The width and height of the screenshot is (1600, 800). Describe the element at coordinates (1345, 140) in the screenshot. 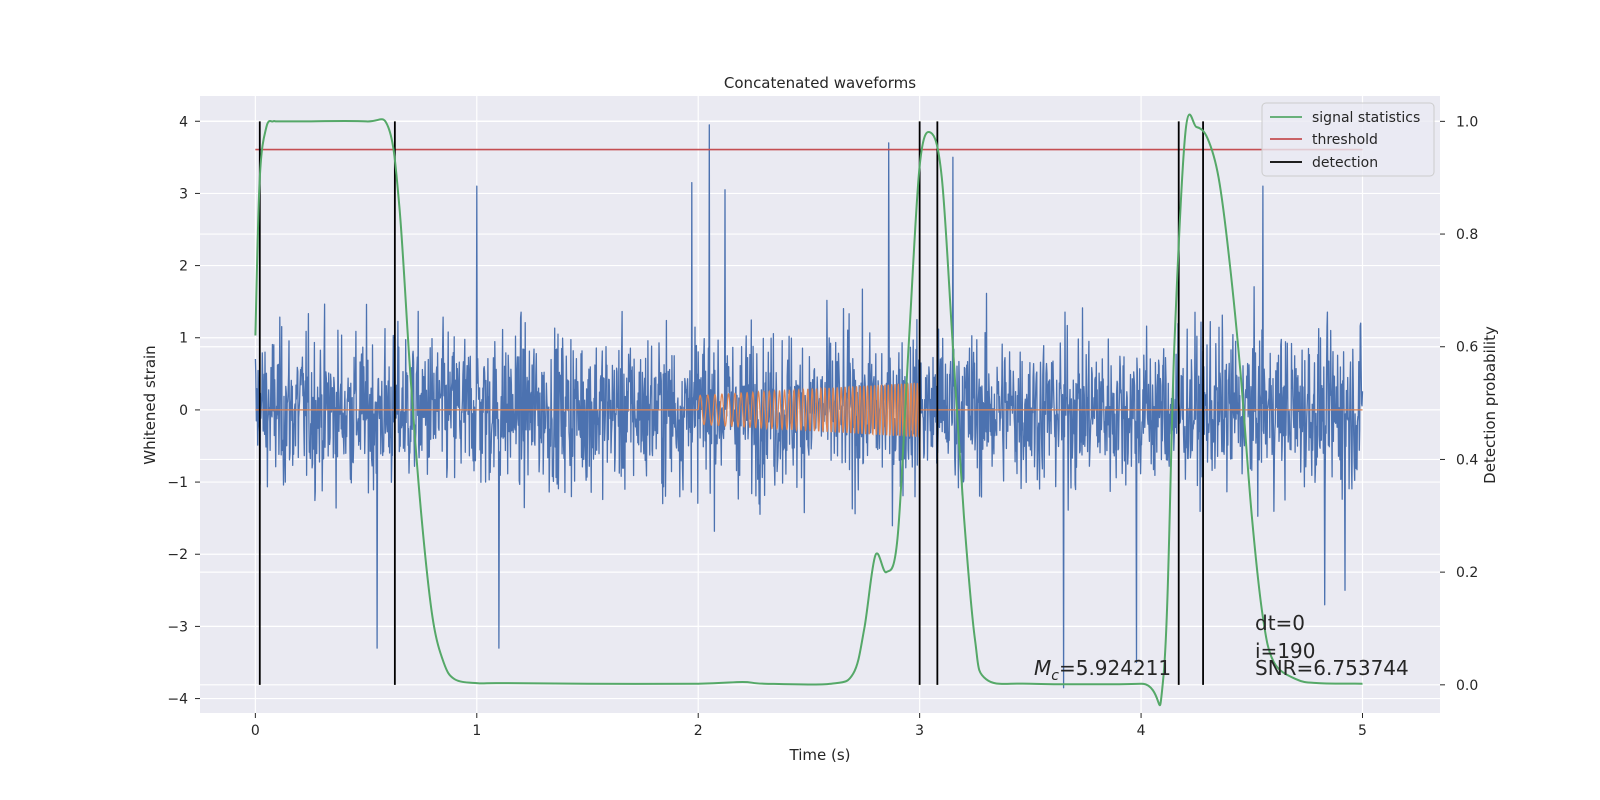

I see `legend-label-threshold: threshold` at that location.